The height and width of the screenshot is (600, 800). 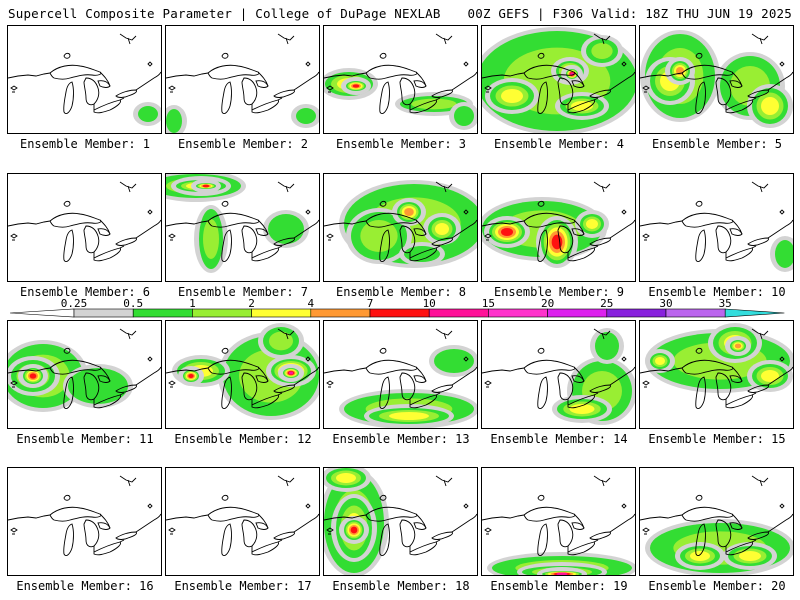 What do you see at coordinates (717, 586) in the screenshot?
I see `member-label: Ensemble Member: 20` at bounding box center [717, 586].